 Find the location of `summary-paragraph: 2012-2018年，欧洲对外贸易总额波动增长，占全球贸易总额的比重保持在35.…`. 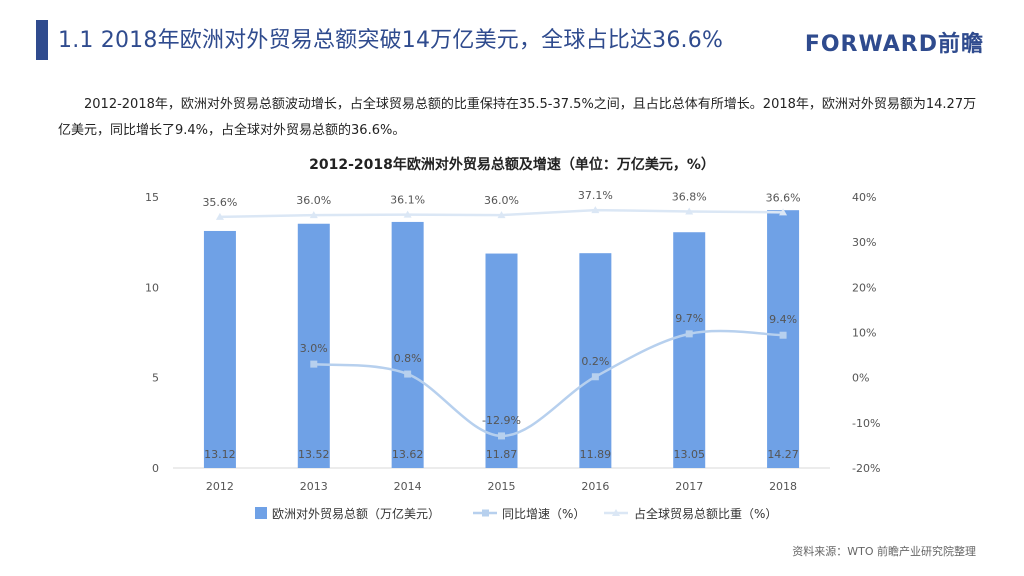

summary-paragraph: 2012-2018年，欧洲对外贸易总额波动增长，占全球贸易总额的比重保持在35.… is located at coordinates (517, 117).